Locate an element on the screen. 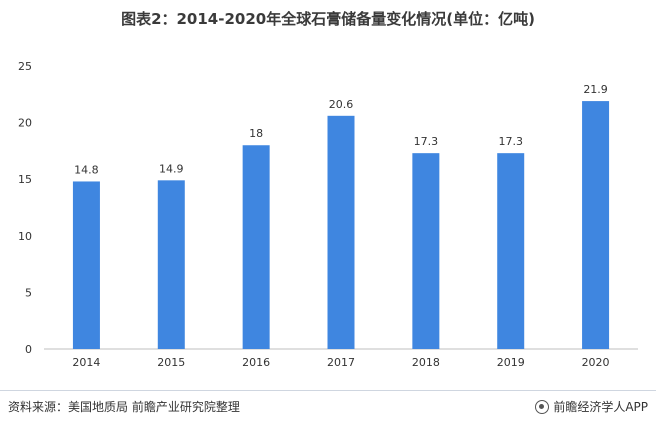 This screenshot has height=426, width=656. x-tick-label-2016: 2016 is located at coordinates (256, 362).